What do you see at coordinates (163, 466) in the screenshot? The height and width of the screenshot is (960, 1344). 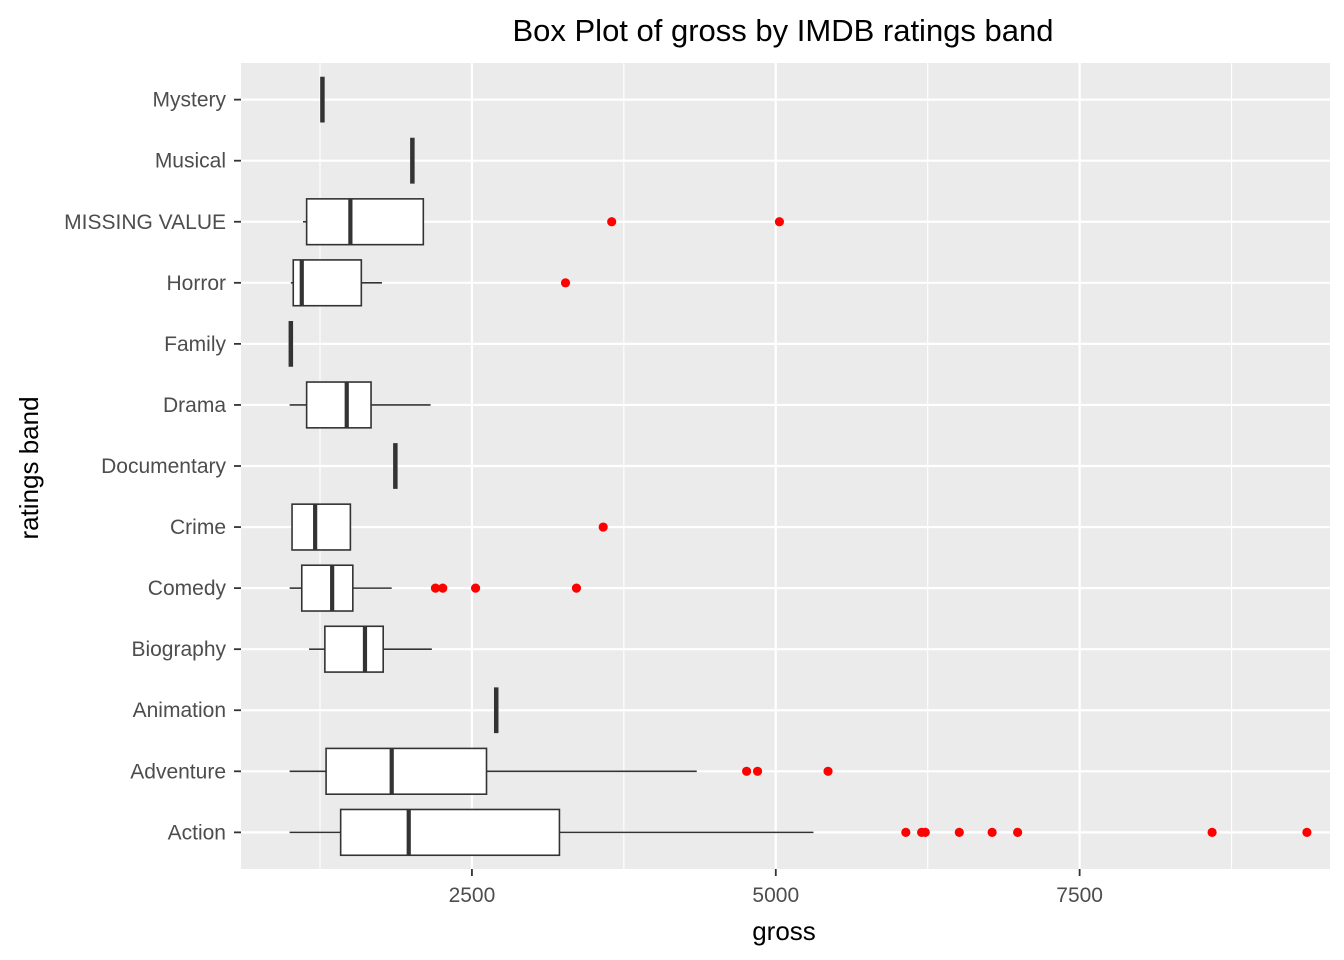 I see `y-tick-label: Documentary` at bounding box center [163, 466].